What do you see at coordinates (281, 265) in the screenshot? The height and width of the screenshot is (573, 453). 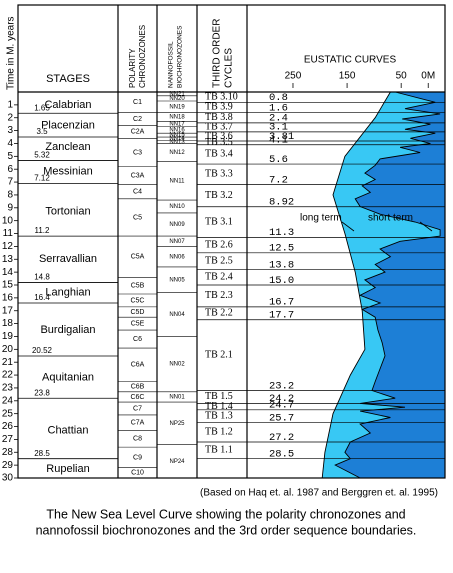 I see `sequence-boundary-label: 13.8` at bounding box center [281, 265].